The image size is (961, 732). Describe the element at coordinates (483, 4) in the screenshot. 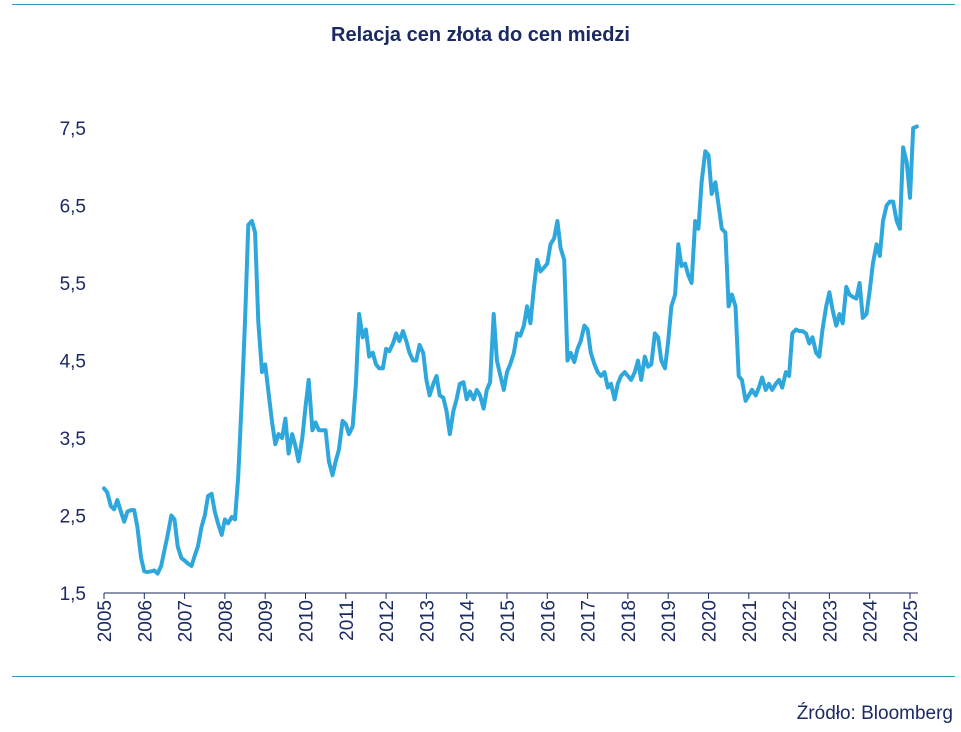

I see `top-rule` at that location.